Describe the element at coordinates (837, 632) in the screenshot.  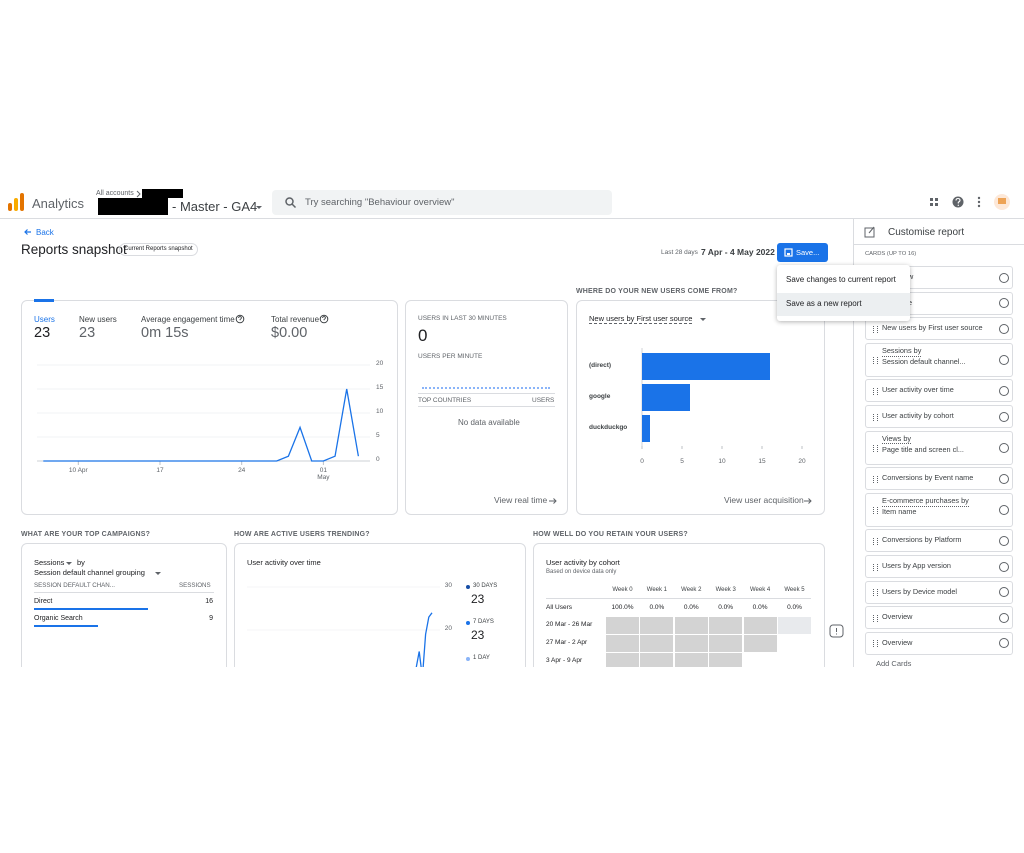
I see `feedback-icon` at that location.